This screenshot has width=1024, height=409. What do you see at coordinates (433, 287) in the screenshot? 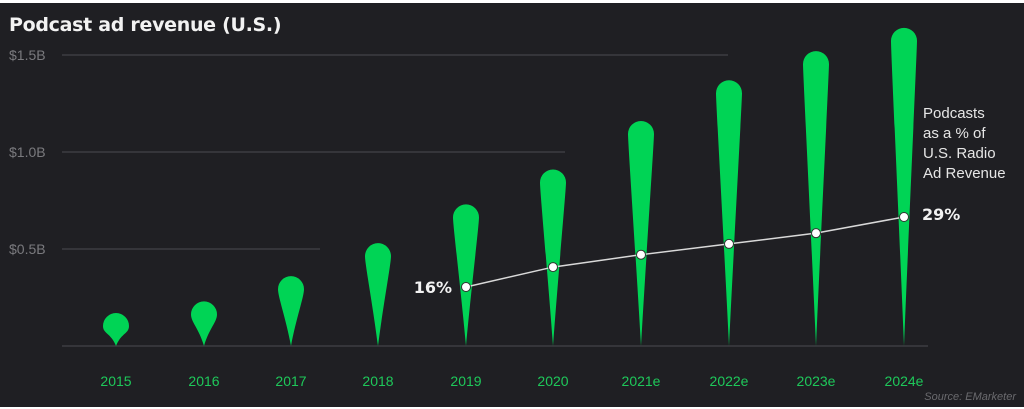
I see `percent-label-start: 16%` at bounding box center [433, 287].